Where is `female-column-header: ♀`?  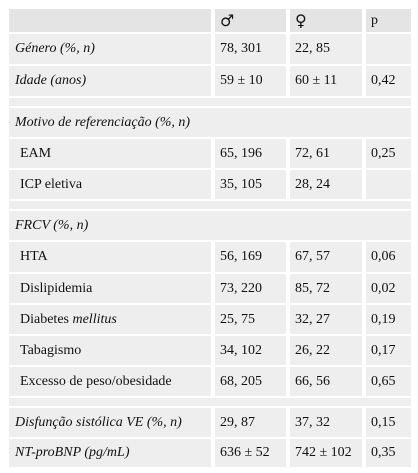
female-column-header: ♀ is located at coordinates (326, 20).